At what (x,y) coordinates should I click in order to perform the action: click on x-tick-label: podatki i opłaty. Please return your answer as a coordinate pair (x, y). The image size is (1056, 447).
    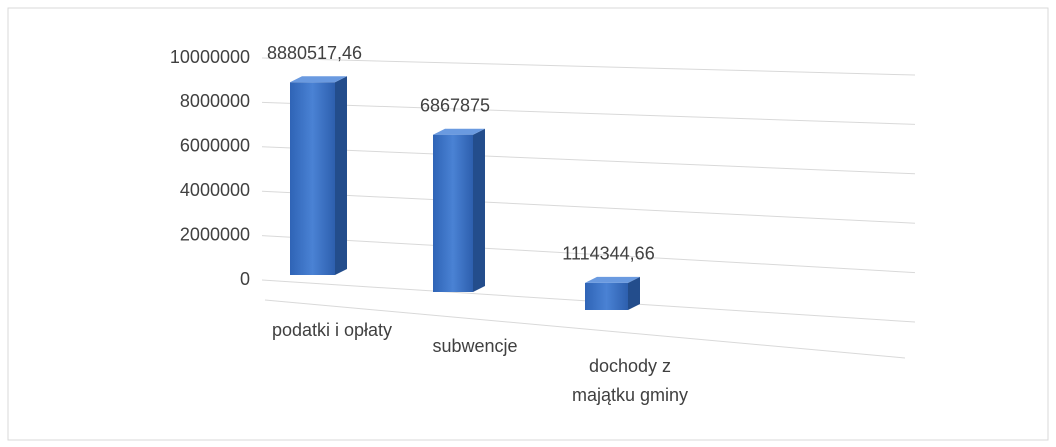
    Looking at the image, I should click on (332, 330).